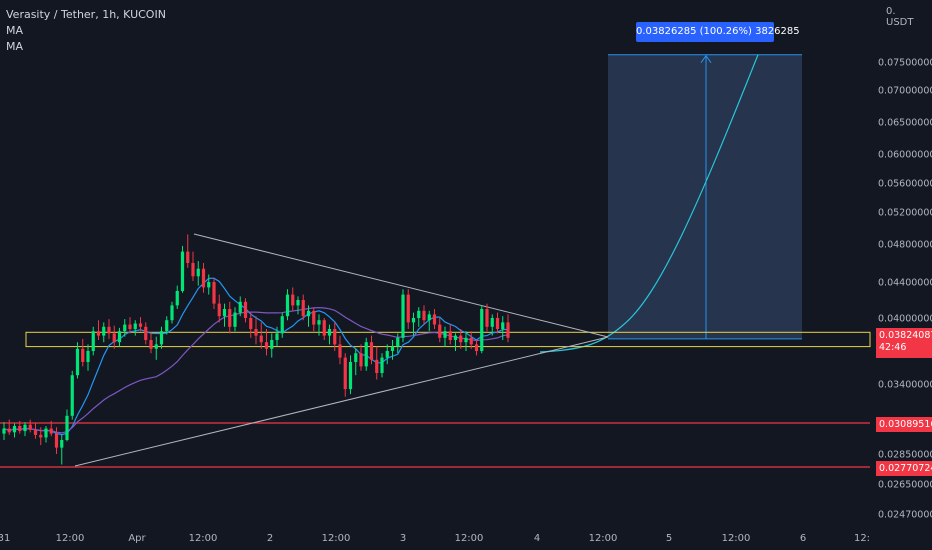  Describe the element at coordinates (905, 123) in the screenshot. I see `price-tick-label: 0.06500000` at that location.